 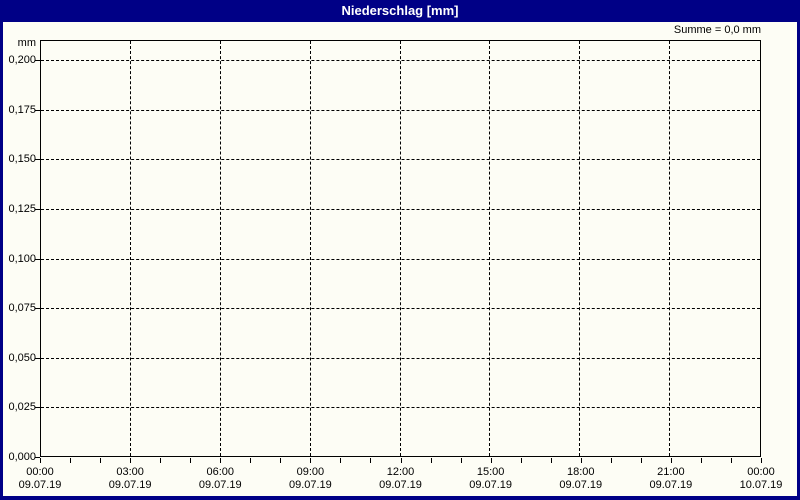 What do you see at coordinates (671, 472) in the screenshot?
I see `x-tick-time-label: 21:00` at bounding box center [671, 472].